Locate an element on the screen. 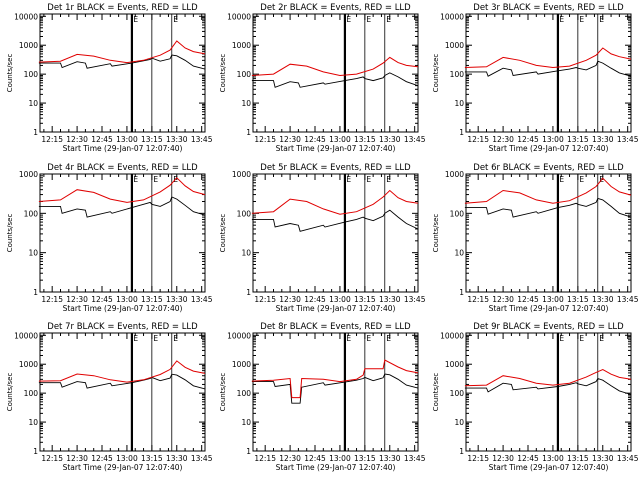 The height and width of the screenshot is (480, 640). panel-title: Det 7r BLACK = Events, RED = LLD is located at coordinates (122, 327).